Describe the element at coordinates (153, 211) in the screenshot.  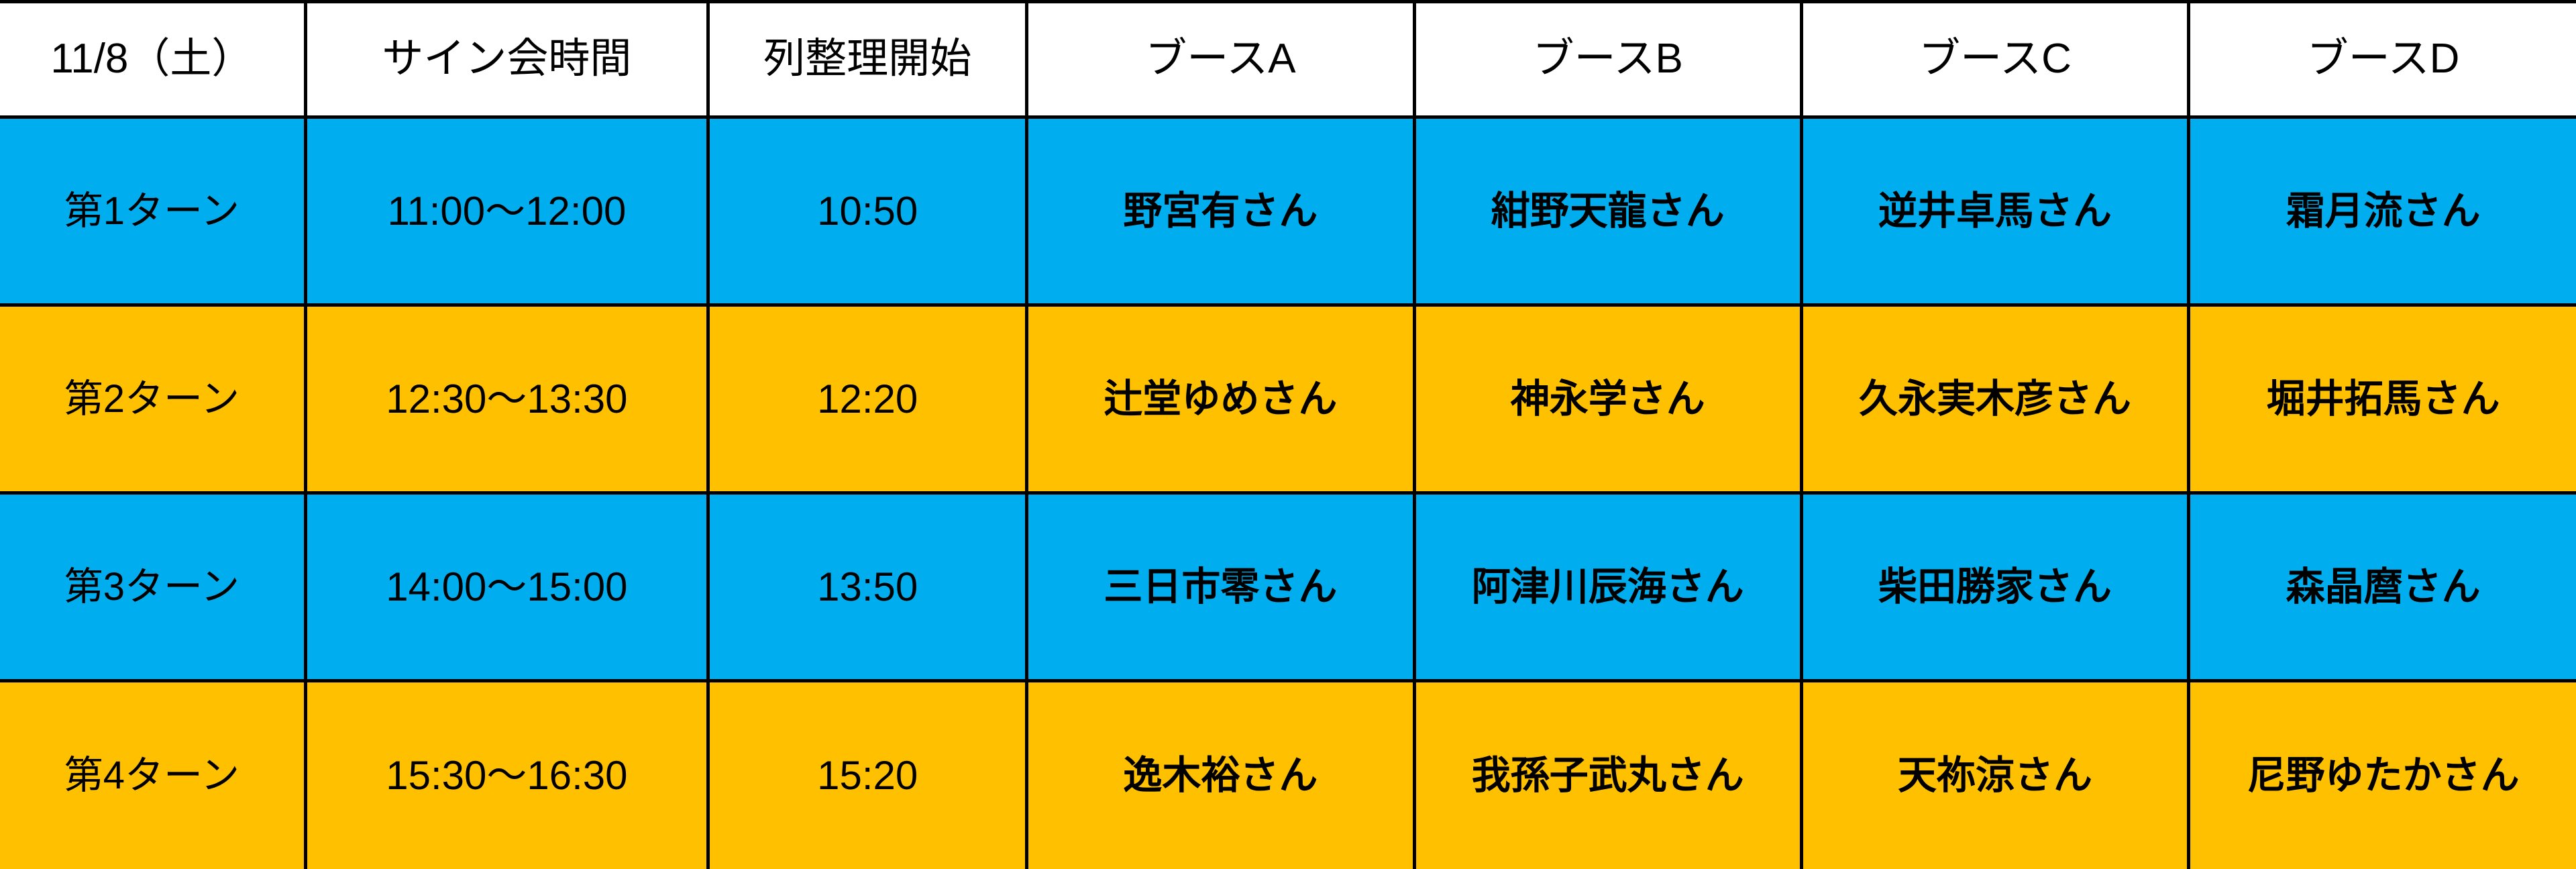
I see `cell-turn: 第1ターン` at that location.